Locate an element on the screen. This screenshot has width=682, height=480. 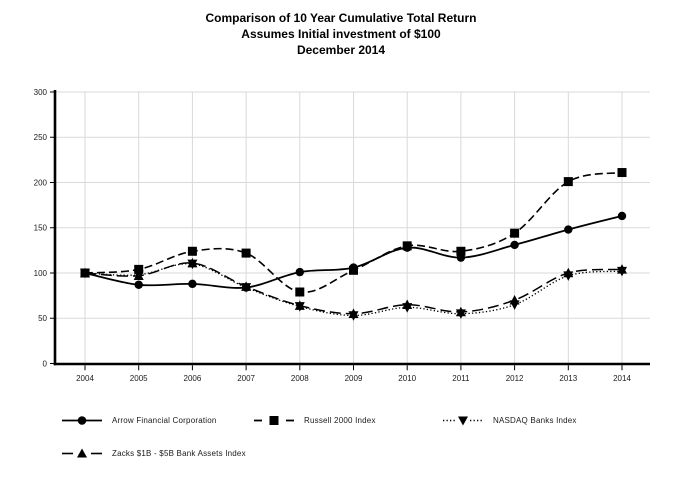
svg-text: 150 is located at coordinates (41, 228).